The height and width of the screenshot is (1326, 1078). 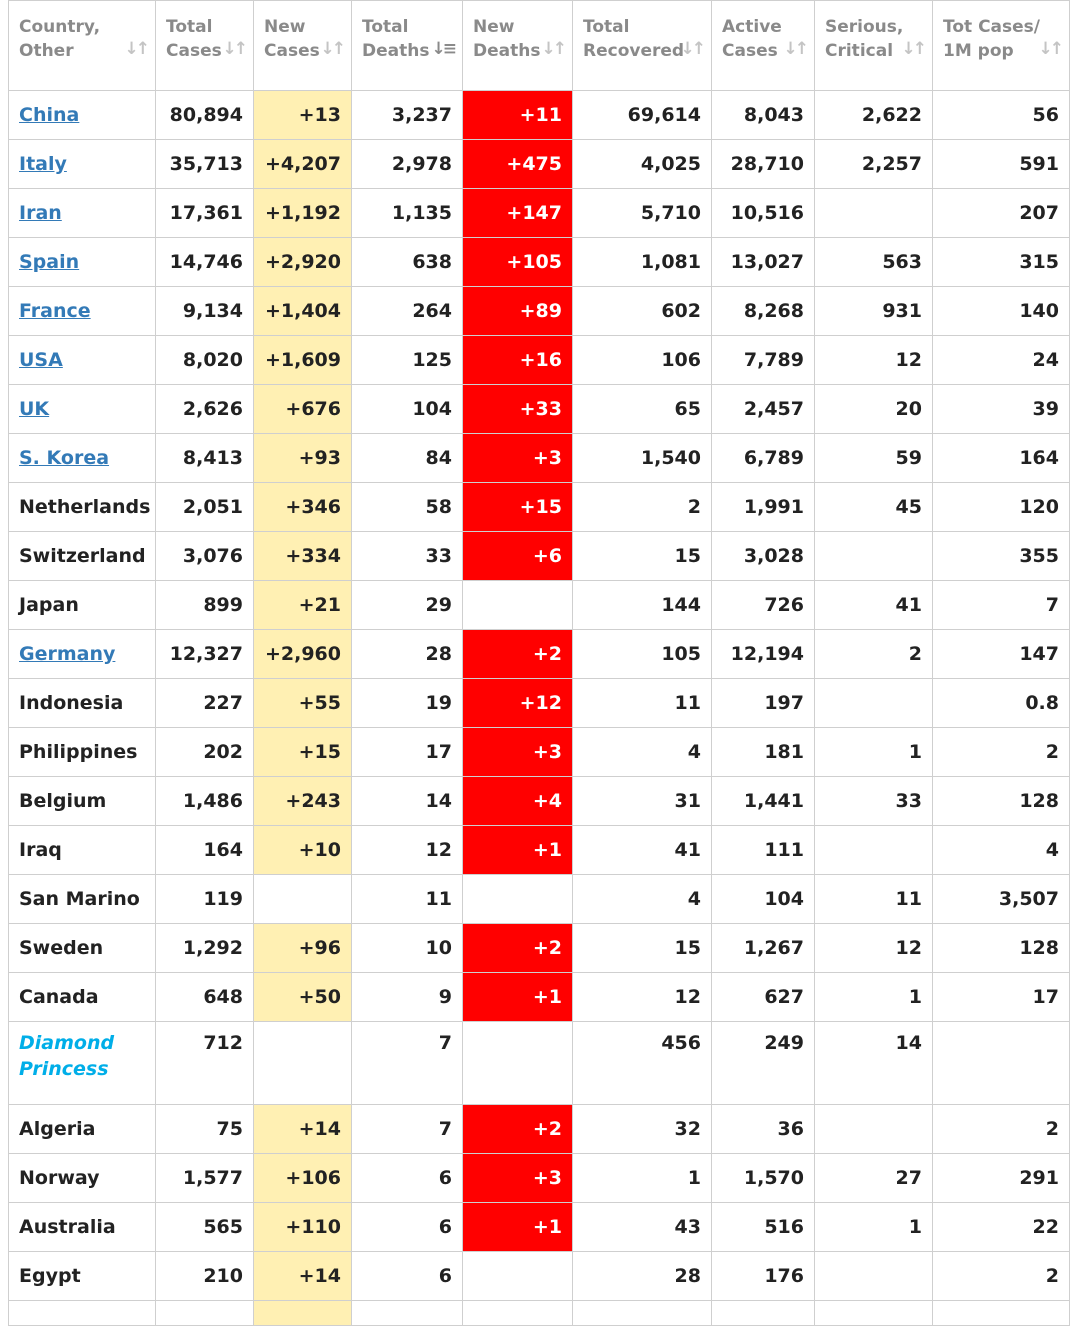 What do you see at coordinates (517, 115) in the screenshot?
I see `cell-new-deaths: +11` at bounding box center [517, 115].